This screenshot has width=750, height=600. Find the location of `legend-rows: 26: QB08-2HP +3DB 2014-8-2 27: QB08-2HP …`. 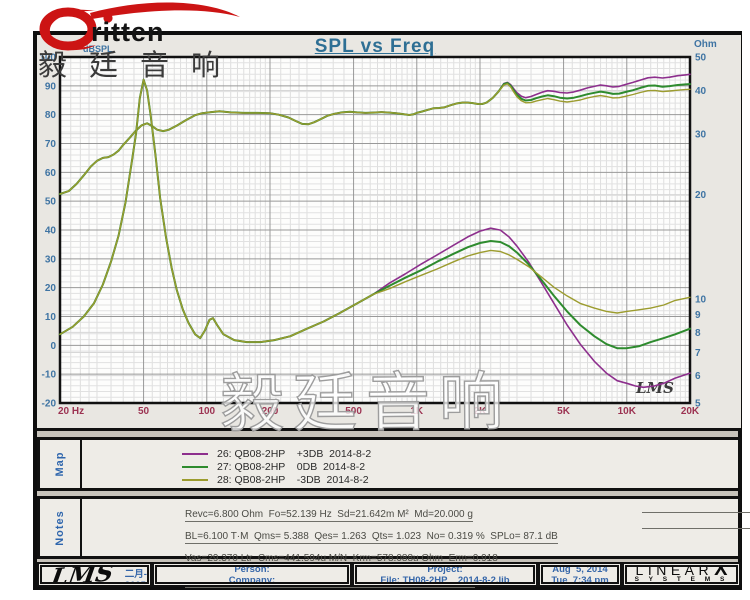

legend-rows: 26: QB08-2HP +3DB 2014-8-2 27: QB08-2HP … is located at coordinates (226, 464).